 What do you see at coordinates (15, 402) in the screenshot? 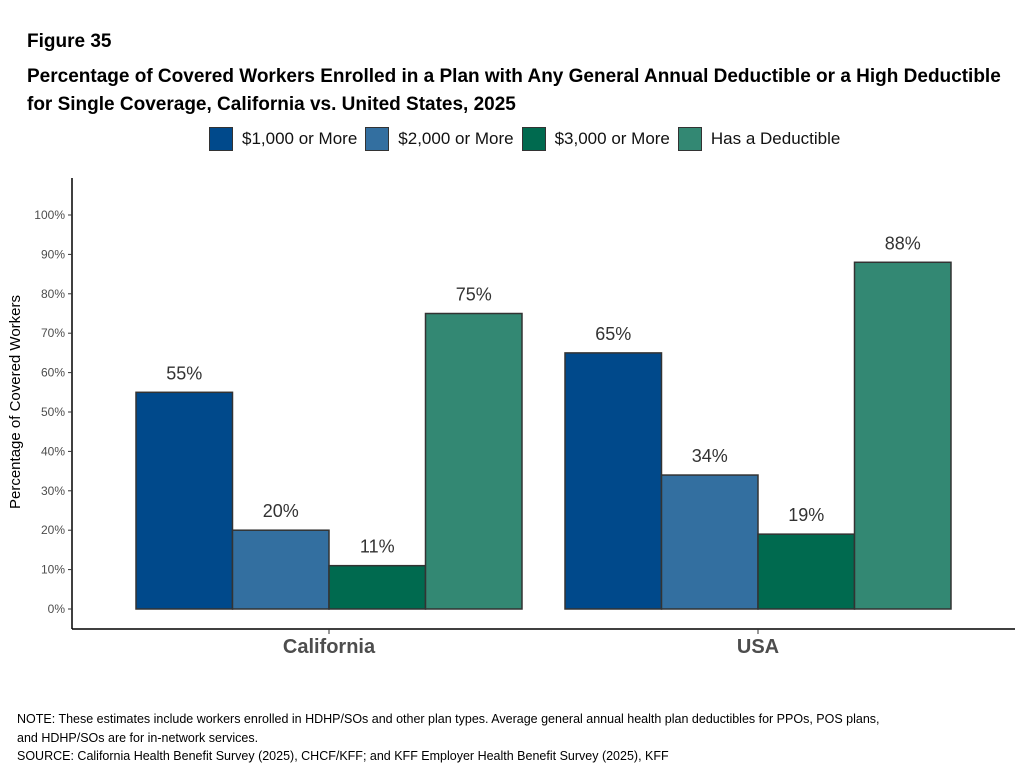
I see `y-axis-title: Percentage of Covered Workers` at bounding box center [15, 402].